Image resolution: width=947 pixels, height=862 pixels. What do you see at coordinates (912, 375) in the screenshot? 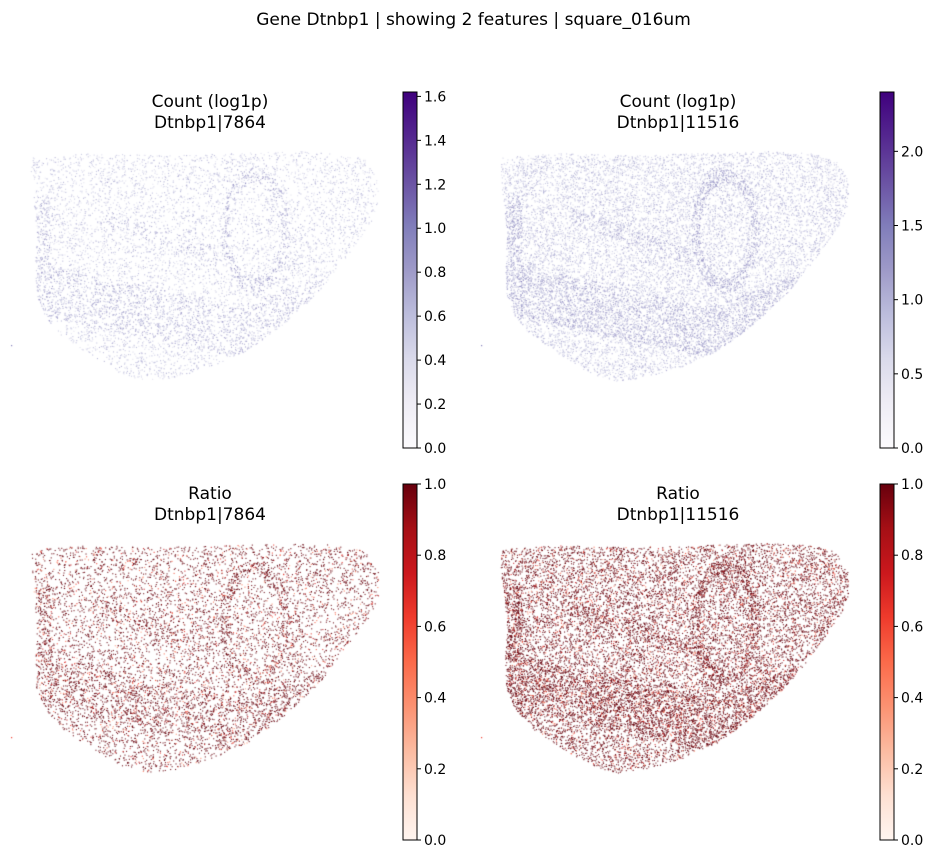
I see `colorbar-tick-label: 0.5` at bounding box center [912, 375].